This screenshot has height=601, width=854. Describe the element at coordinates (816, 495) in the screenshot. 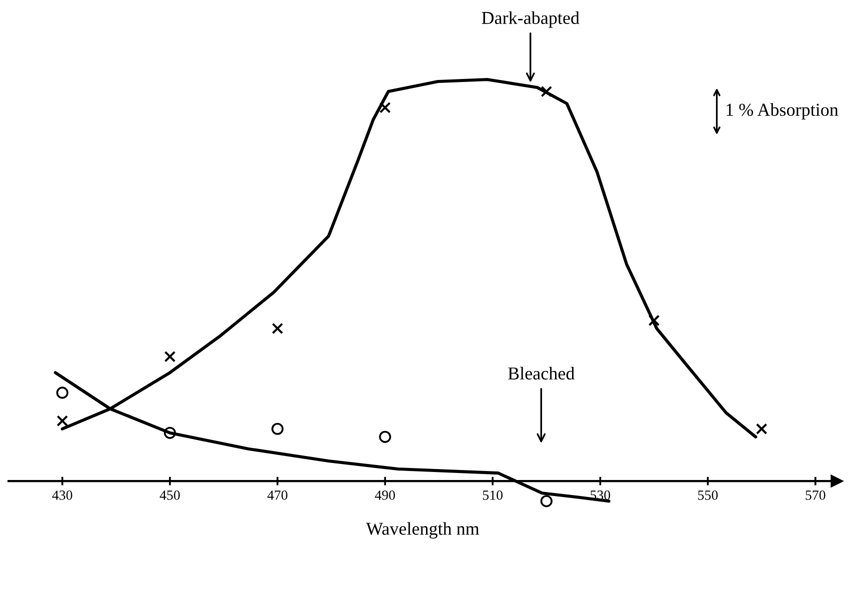

I see `x-tick-label: 570` at that location.